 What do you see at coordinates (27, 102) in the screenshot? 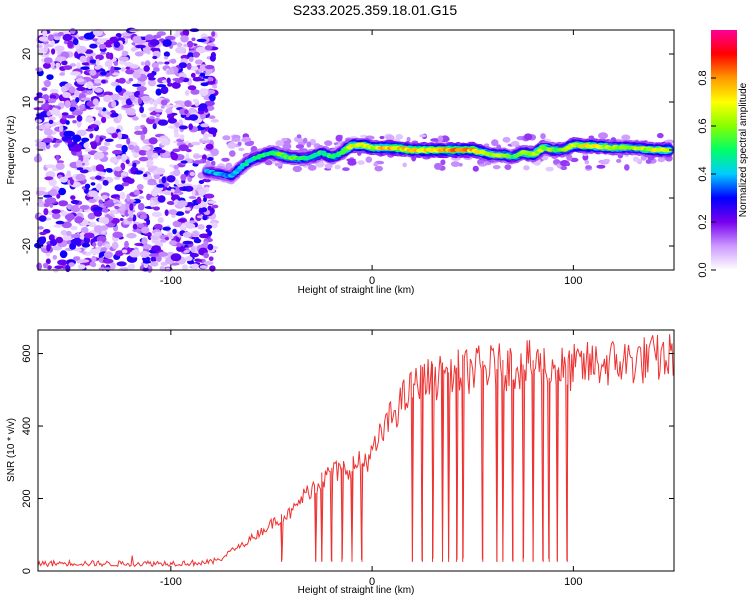
I see `y-tick-label: 10` at bounding box center [27, 102].